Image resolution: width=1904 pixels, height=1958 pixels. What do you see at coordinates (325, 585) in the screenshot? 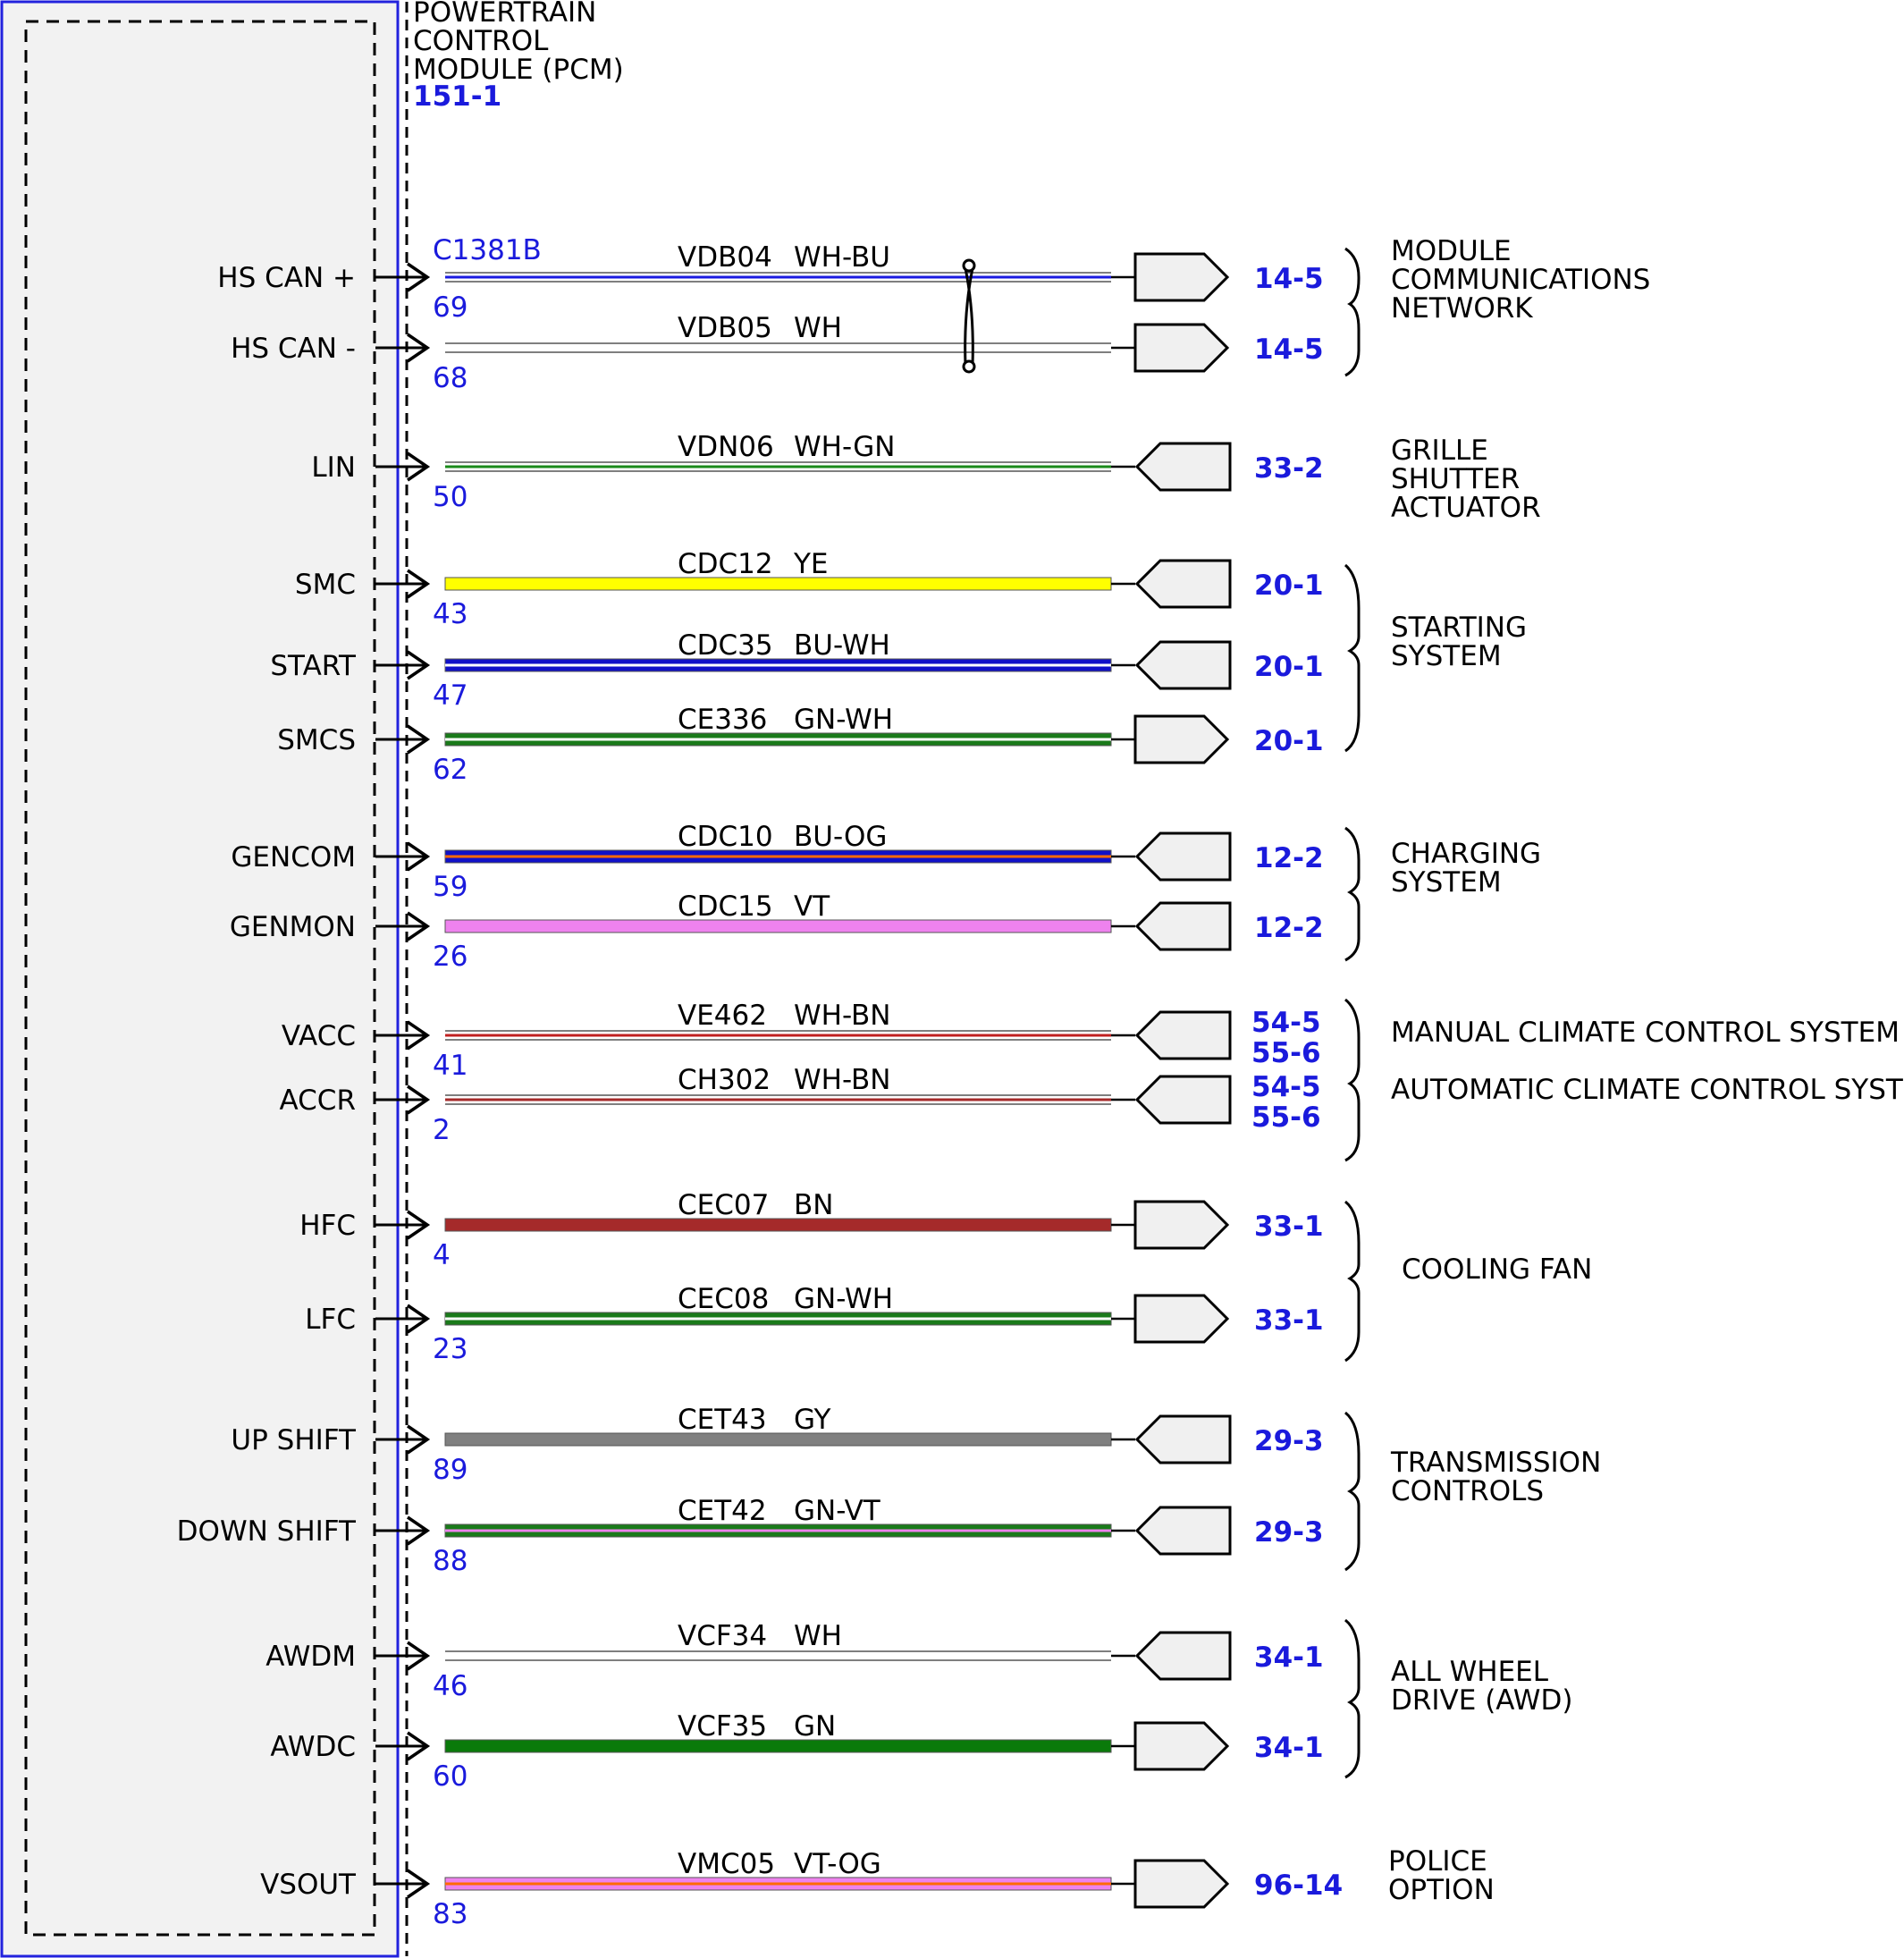
I see `pin-signal-label: SMC` at bounding box center [325, 585].